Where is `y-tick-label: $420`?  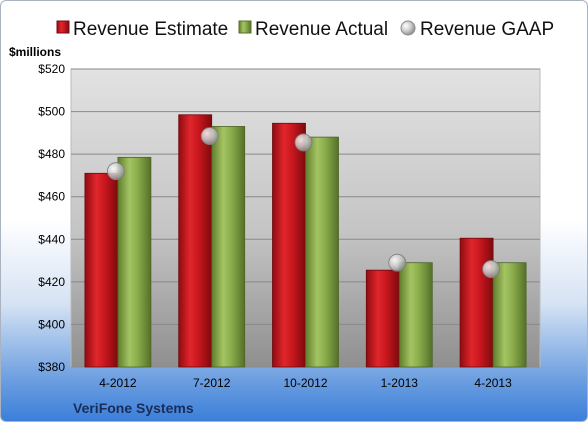 y-tick-label: $420 is located at coordinates (51, 282).